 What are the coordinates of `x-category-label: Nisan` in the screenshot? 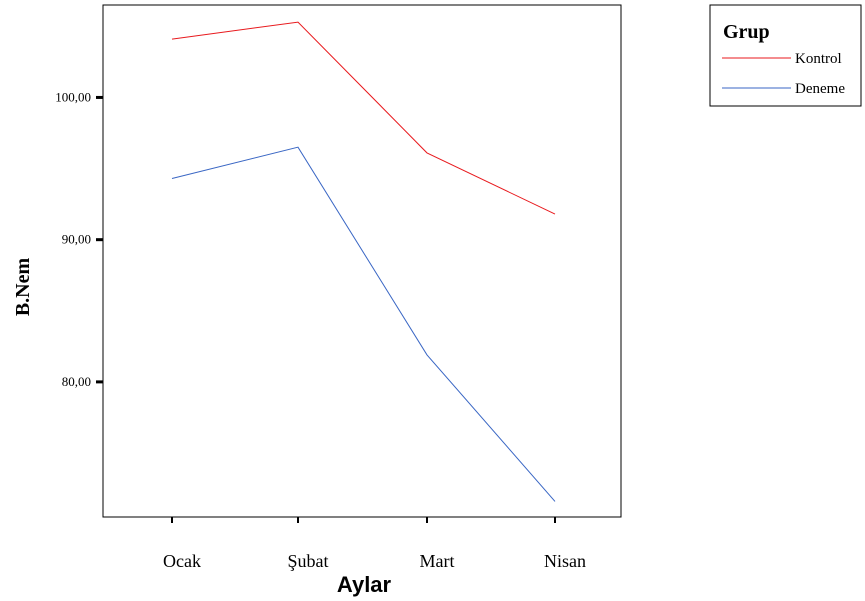 It's located at (565, 561).